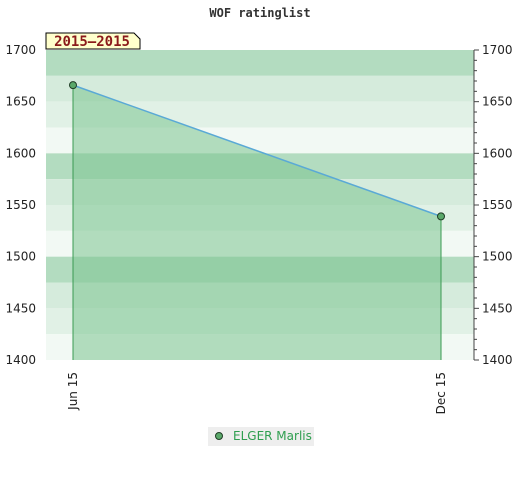 The height and width of the screenshot is (480, 520). I want to click on x-axis: Jun 15 Dec 15, so click(257, 393).